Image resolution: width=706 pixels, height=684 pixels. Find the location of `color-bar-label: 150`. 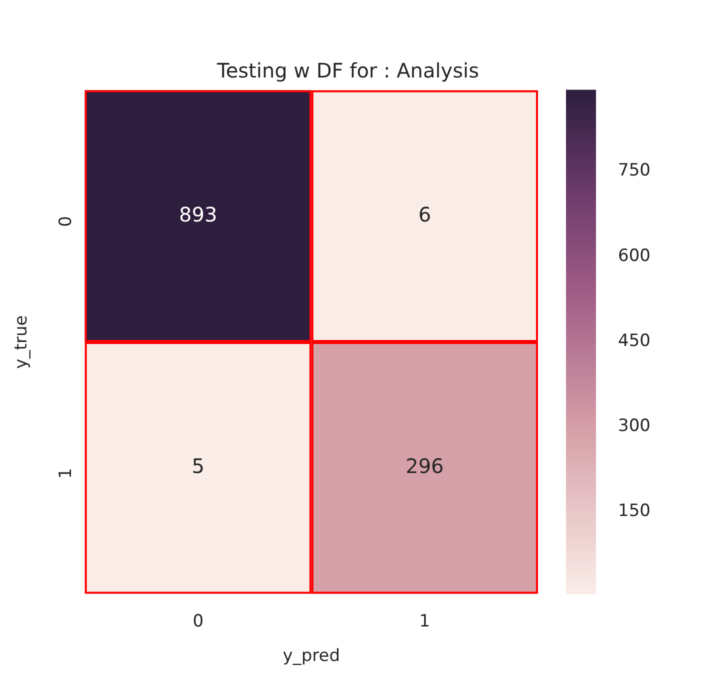

color-bar-label: 150 is located at coordinates (634, 510).